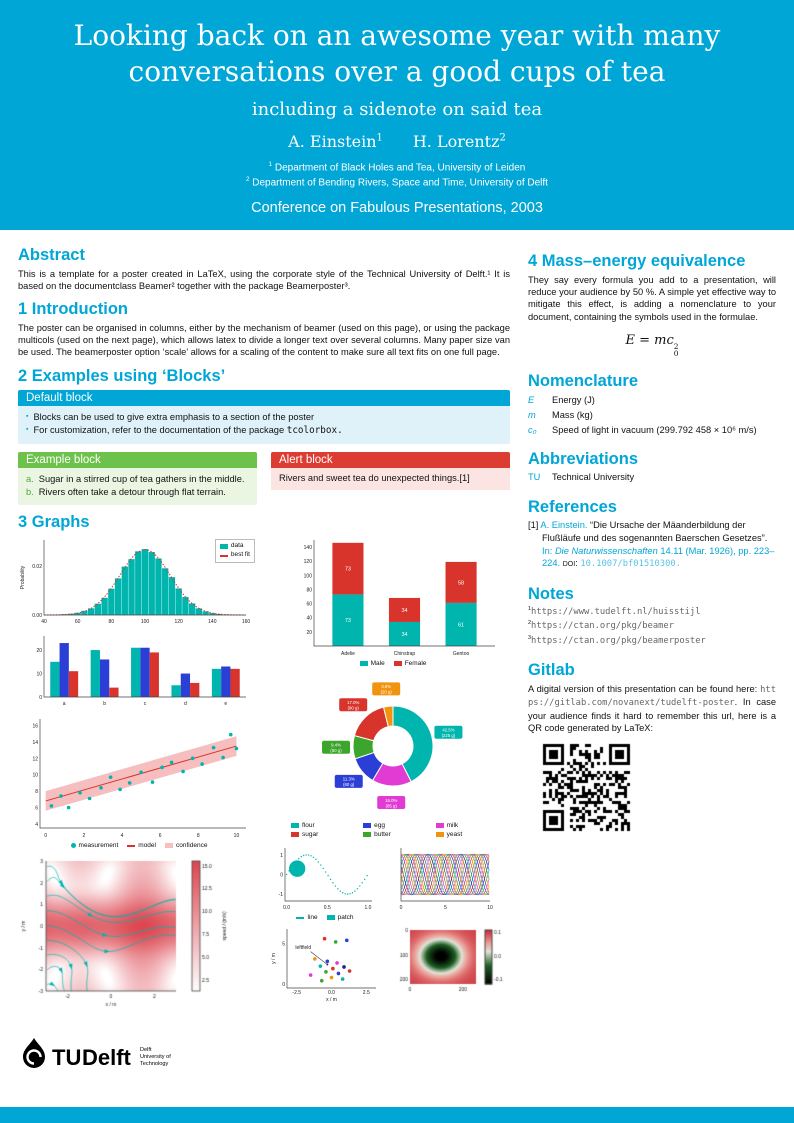  What do you see at coordinates (35, 759) in the screenshot?
I see `svg-text: 12` at bounding box center [35, 759].